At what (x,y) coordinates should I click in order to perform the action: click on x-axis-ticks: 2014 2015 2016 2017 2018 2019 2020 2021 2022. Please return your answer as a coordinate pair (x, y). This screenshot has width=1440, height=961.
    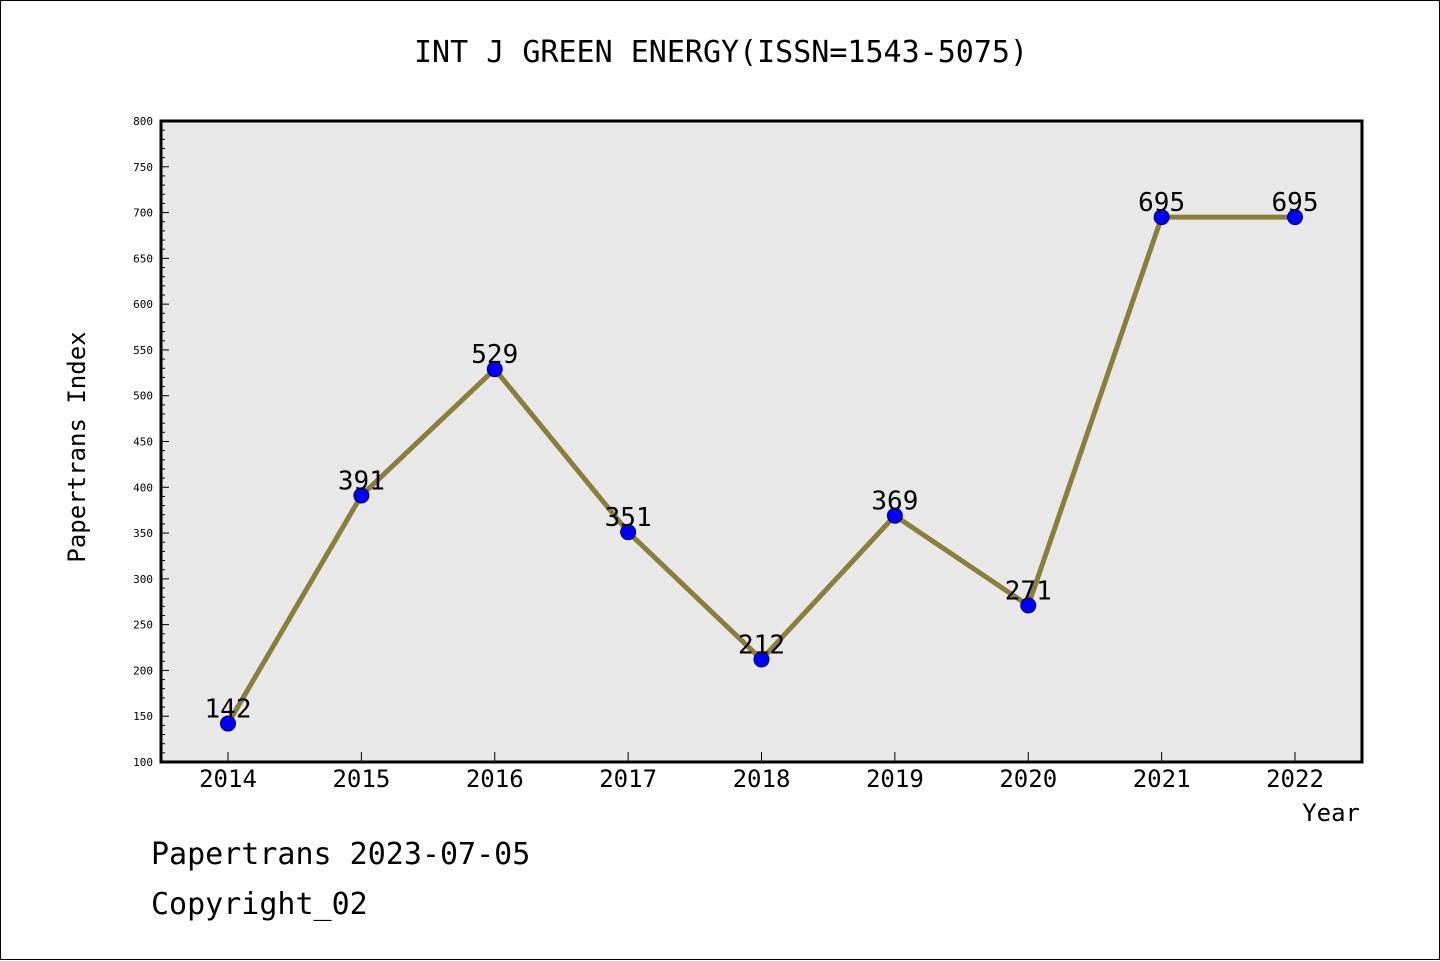
    Looking at the image, I should click on (761, 772).